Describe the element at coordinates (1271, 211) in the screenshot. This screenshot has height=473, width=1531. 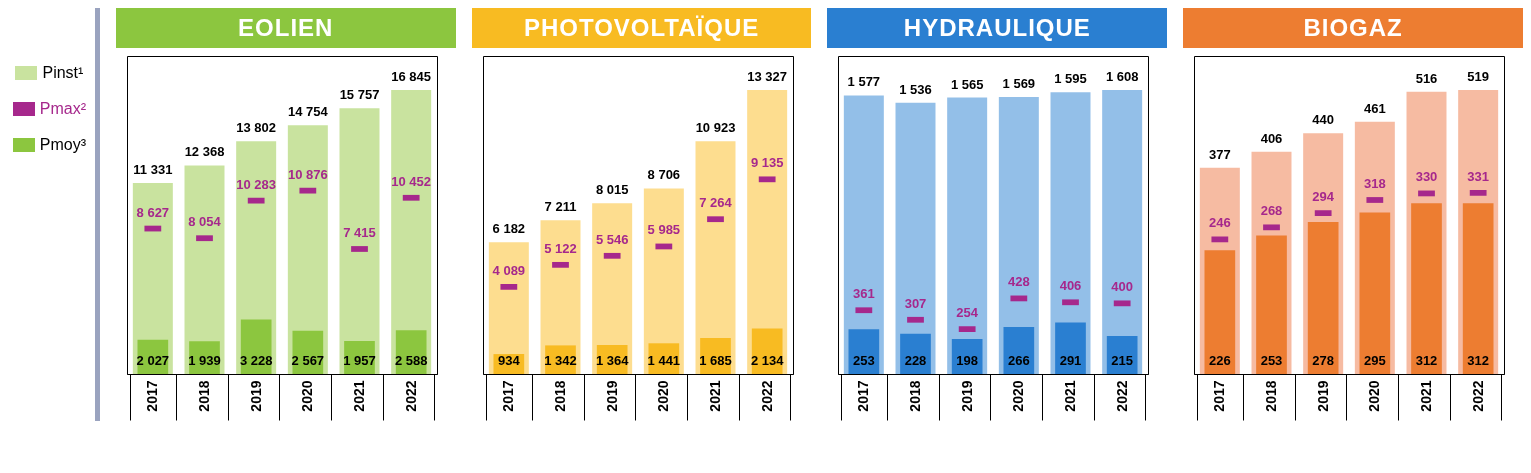
I see `data-label: 268` at that location.